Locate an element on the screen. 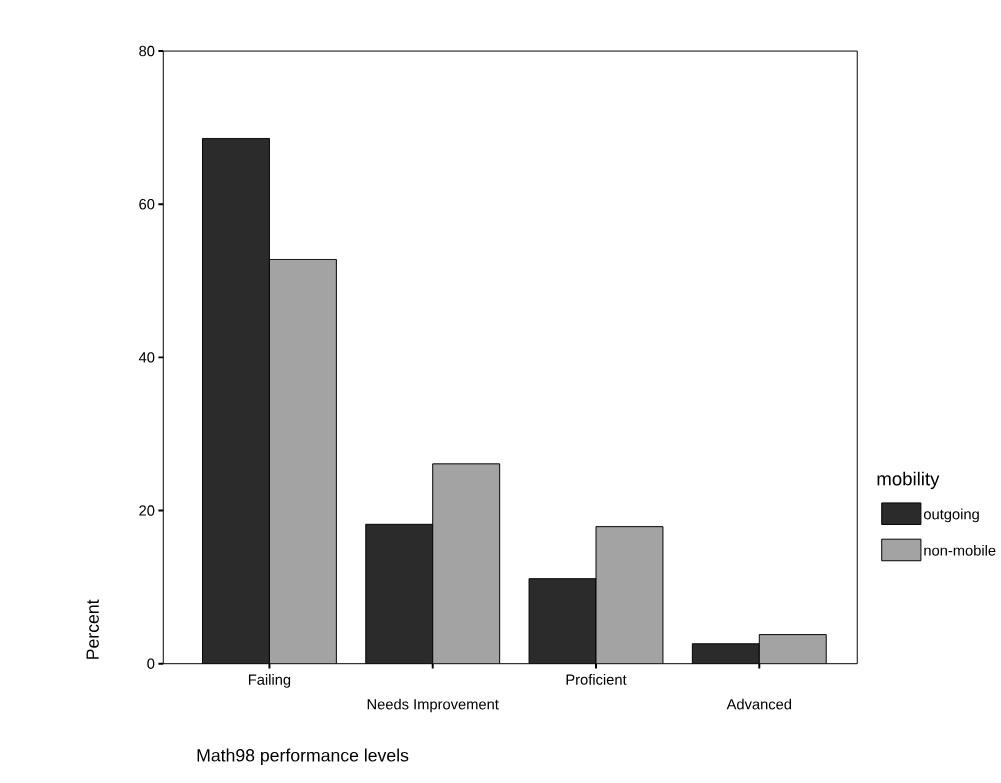  y-tick-label: 0 is located at coordinates (151, 663).